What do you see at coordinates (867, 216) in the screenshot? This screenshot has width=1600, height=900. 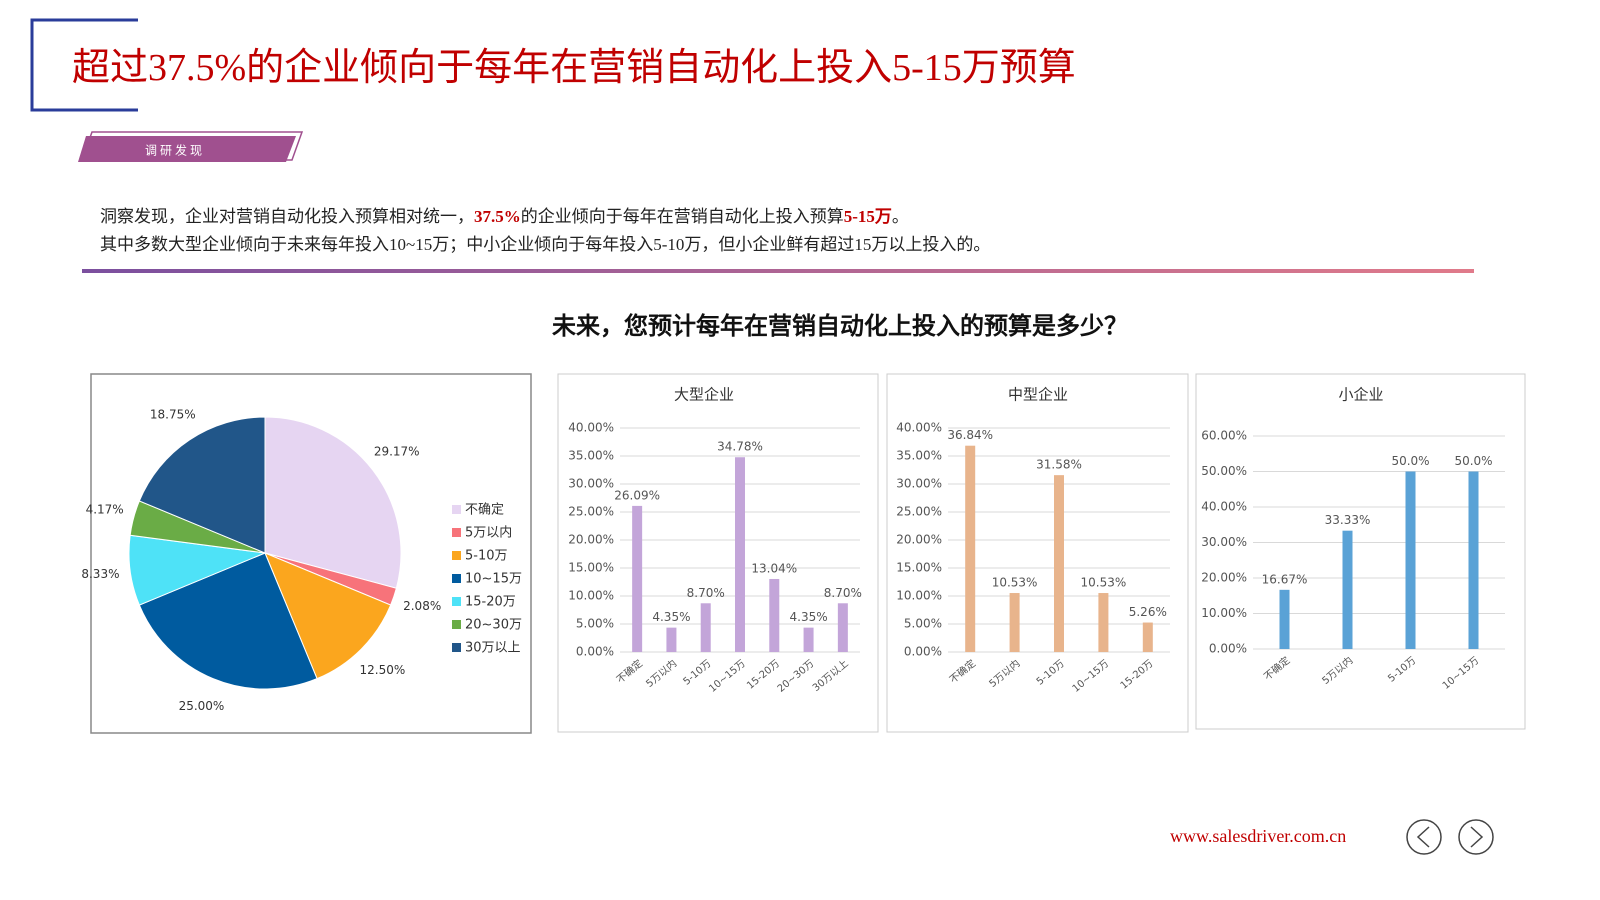 I see `highlight: 5-15万` at bounding box center [867, 216].